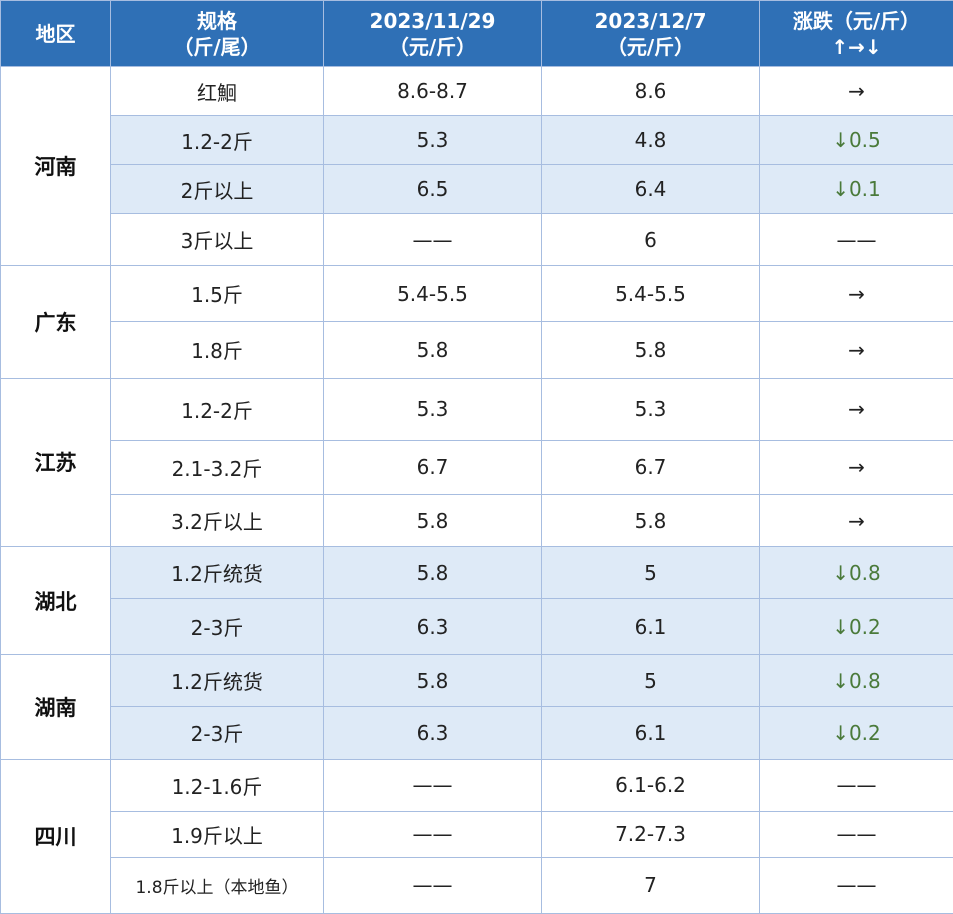  What do you see at coordinates (432, 46) in the screenshot?
I see `header-date1-line2: （元/斤）` at bounding box center [432, 46].